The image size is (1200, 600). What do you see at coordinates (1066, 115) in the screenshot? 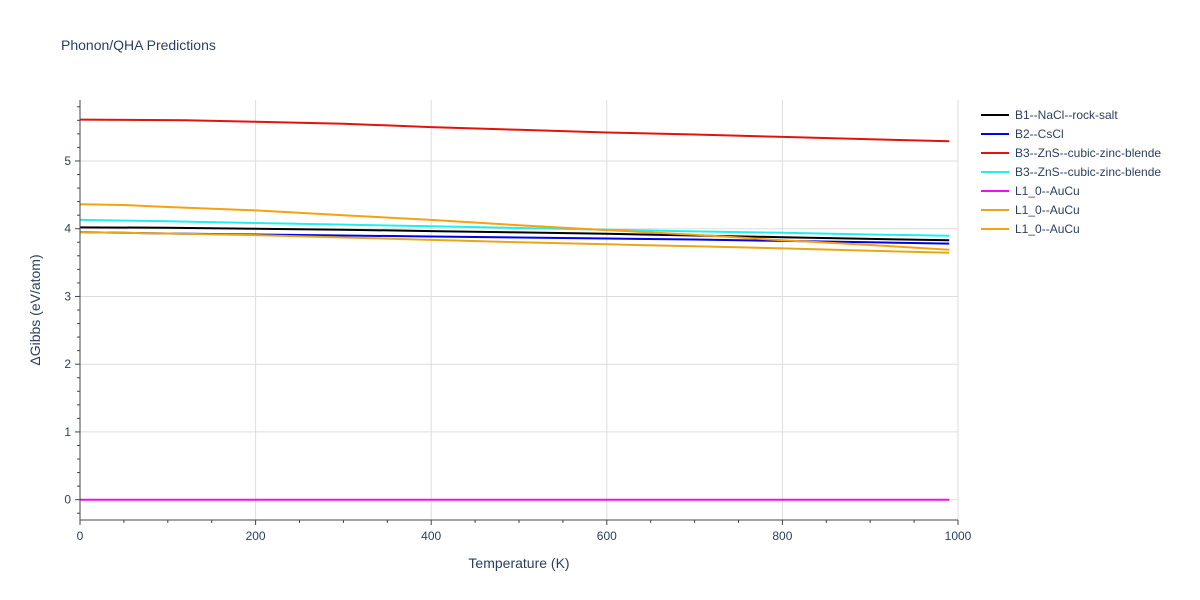
I see `legend-label: B1--NaCl--rock-salt` at bounding box center [1066, 115].